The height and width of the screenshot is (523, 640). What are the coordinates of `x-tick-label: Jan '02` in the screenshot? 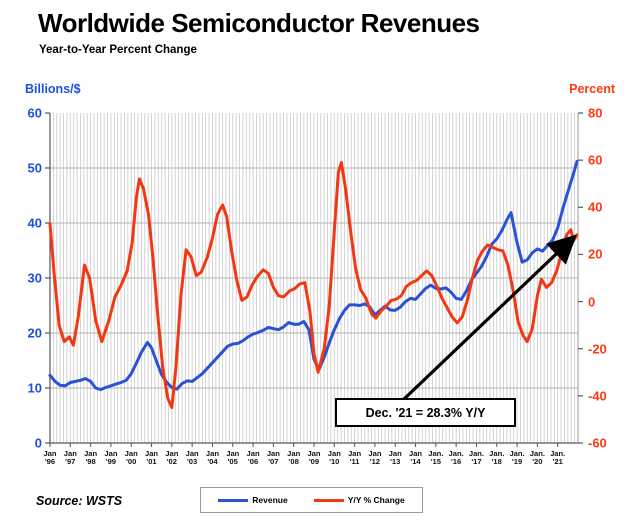 It's located at (172, 458).